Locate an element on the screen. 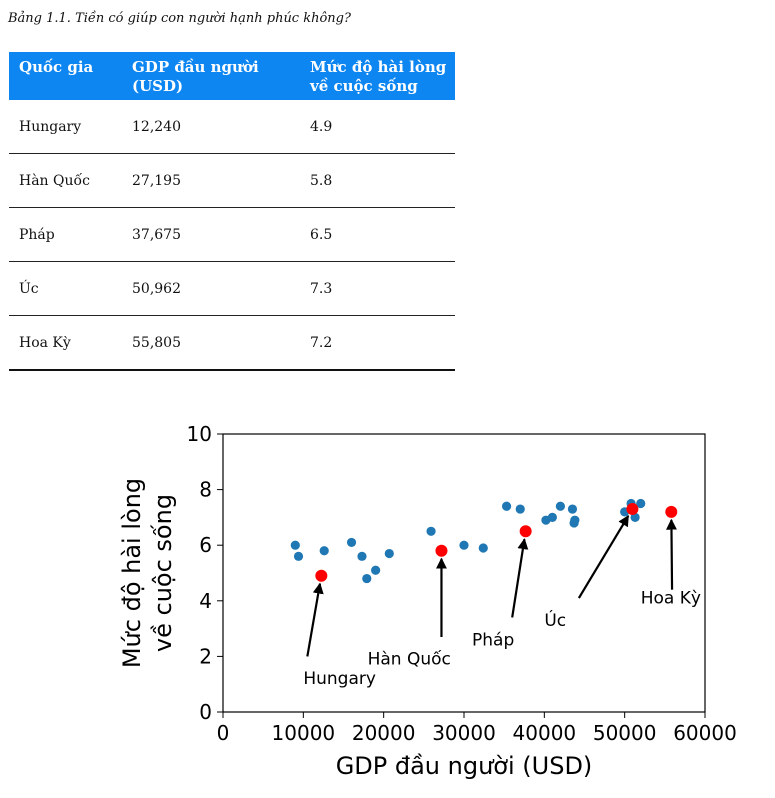 This screenshot has height=798, width=775. cell-gdp: 12,240 is located at coordinates (211, 127).